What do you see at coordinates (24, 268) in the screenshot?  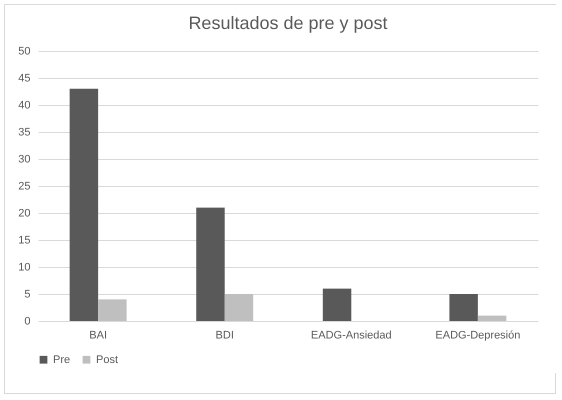 I see `y-tick-label: 10` at bounding box center [24, 268].